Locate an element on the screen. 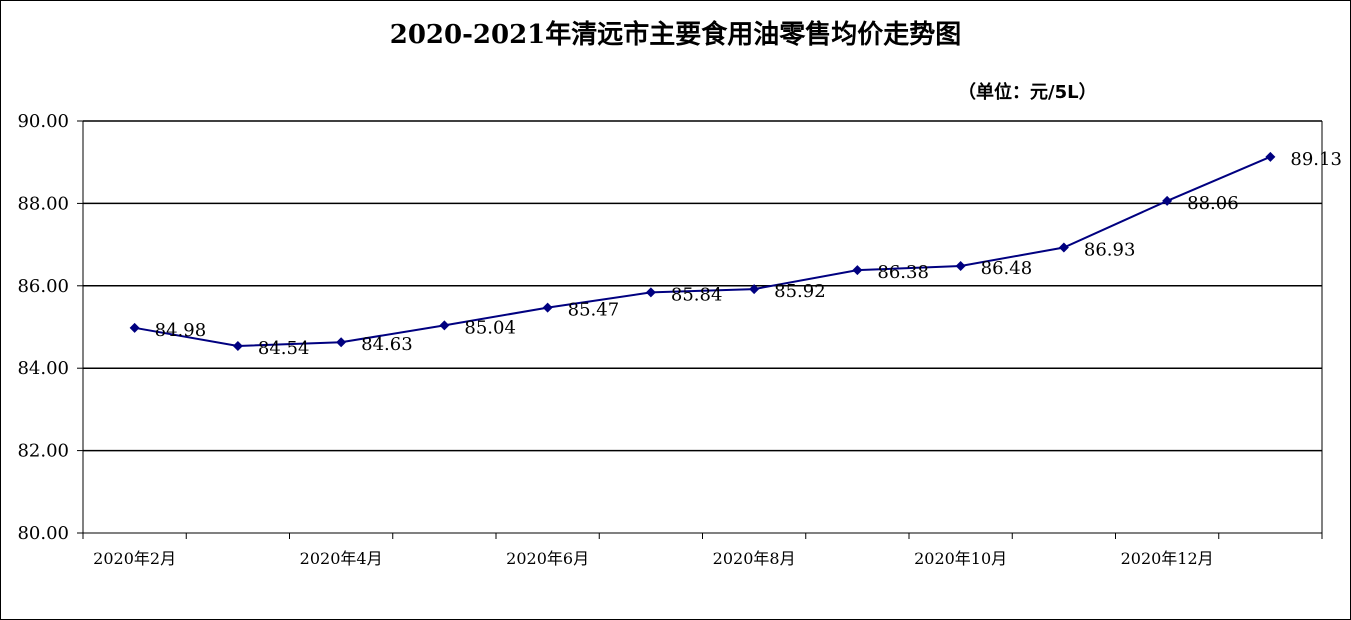 The height and width of the screenshot is (620, 1351). y-tick-label: 88.00 is located at coordinates (43, 203).